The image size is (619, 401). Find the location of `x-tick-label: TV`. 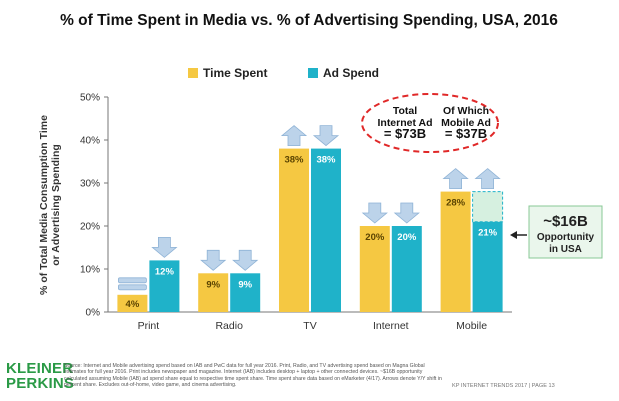

x-tick-label: TV is located at coordinates (309, 326).